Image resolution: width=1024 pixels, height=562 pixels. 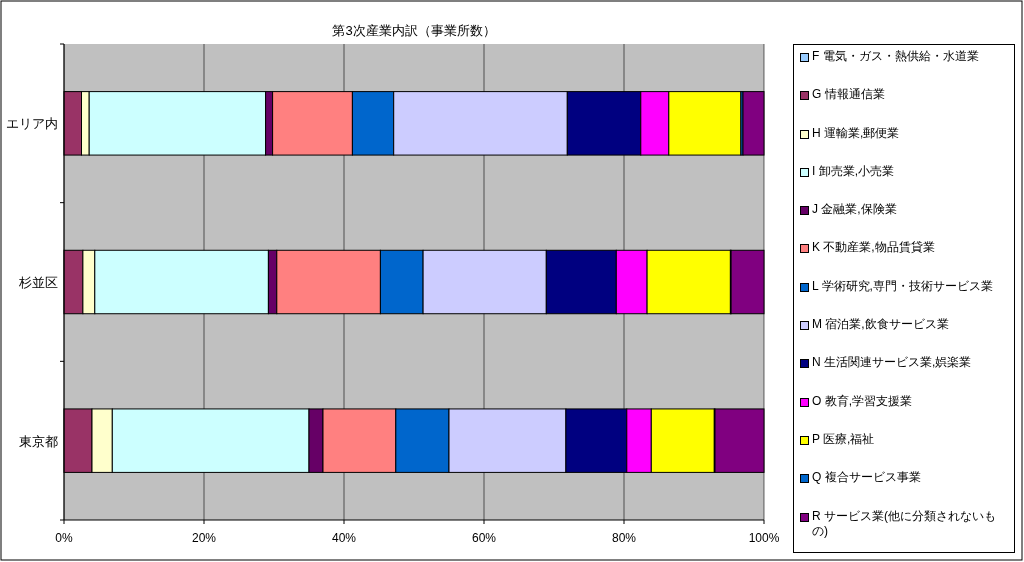 I want to click on x-tick-label: 80%, so click(x=624, y=538).